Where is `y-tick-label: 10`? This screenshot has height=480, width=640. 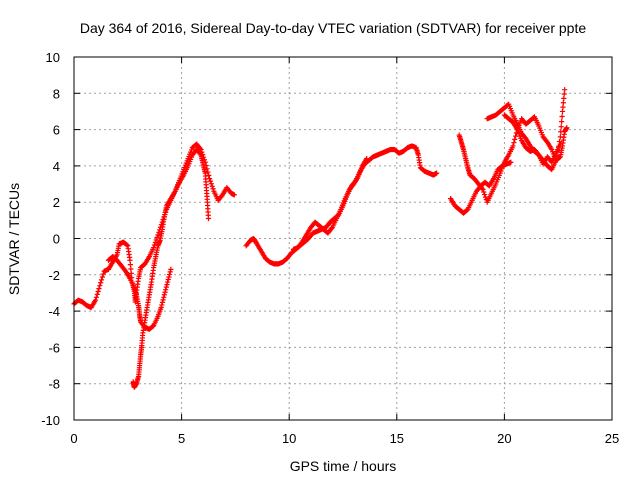
y-tick-label: 10 is located at coordinates (53, 57).